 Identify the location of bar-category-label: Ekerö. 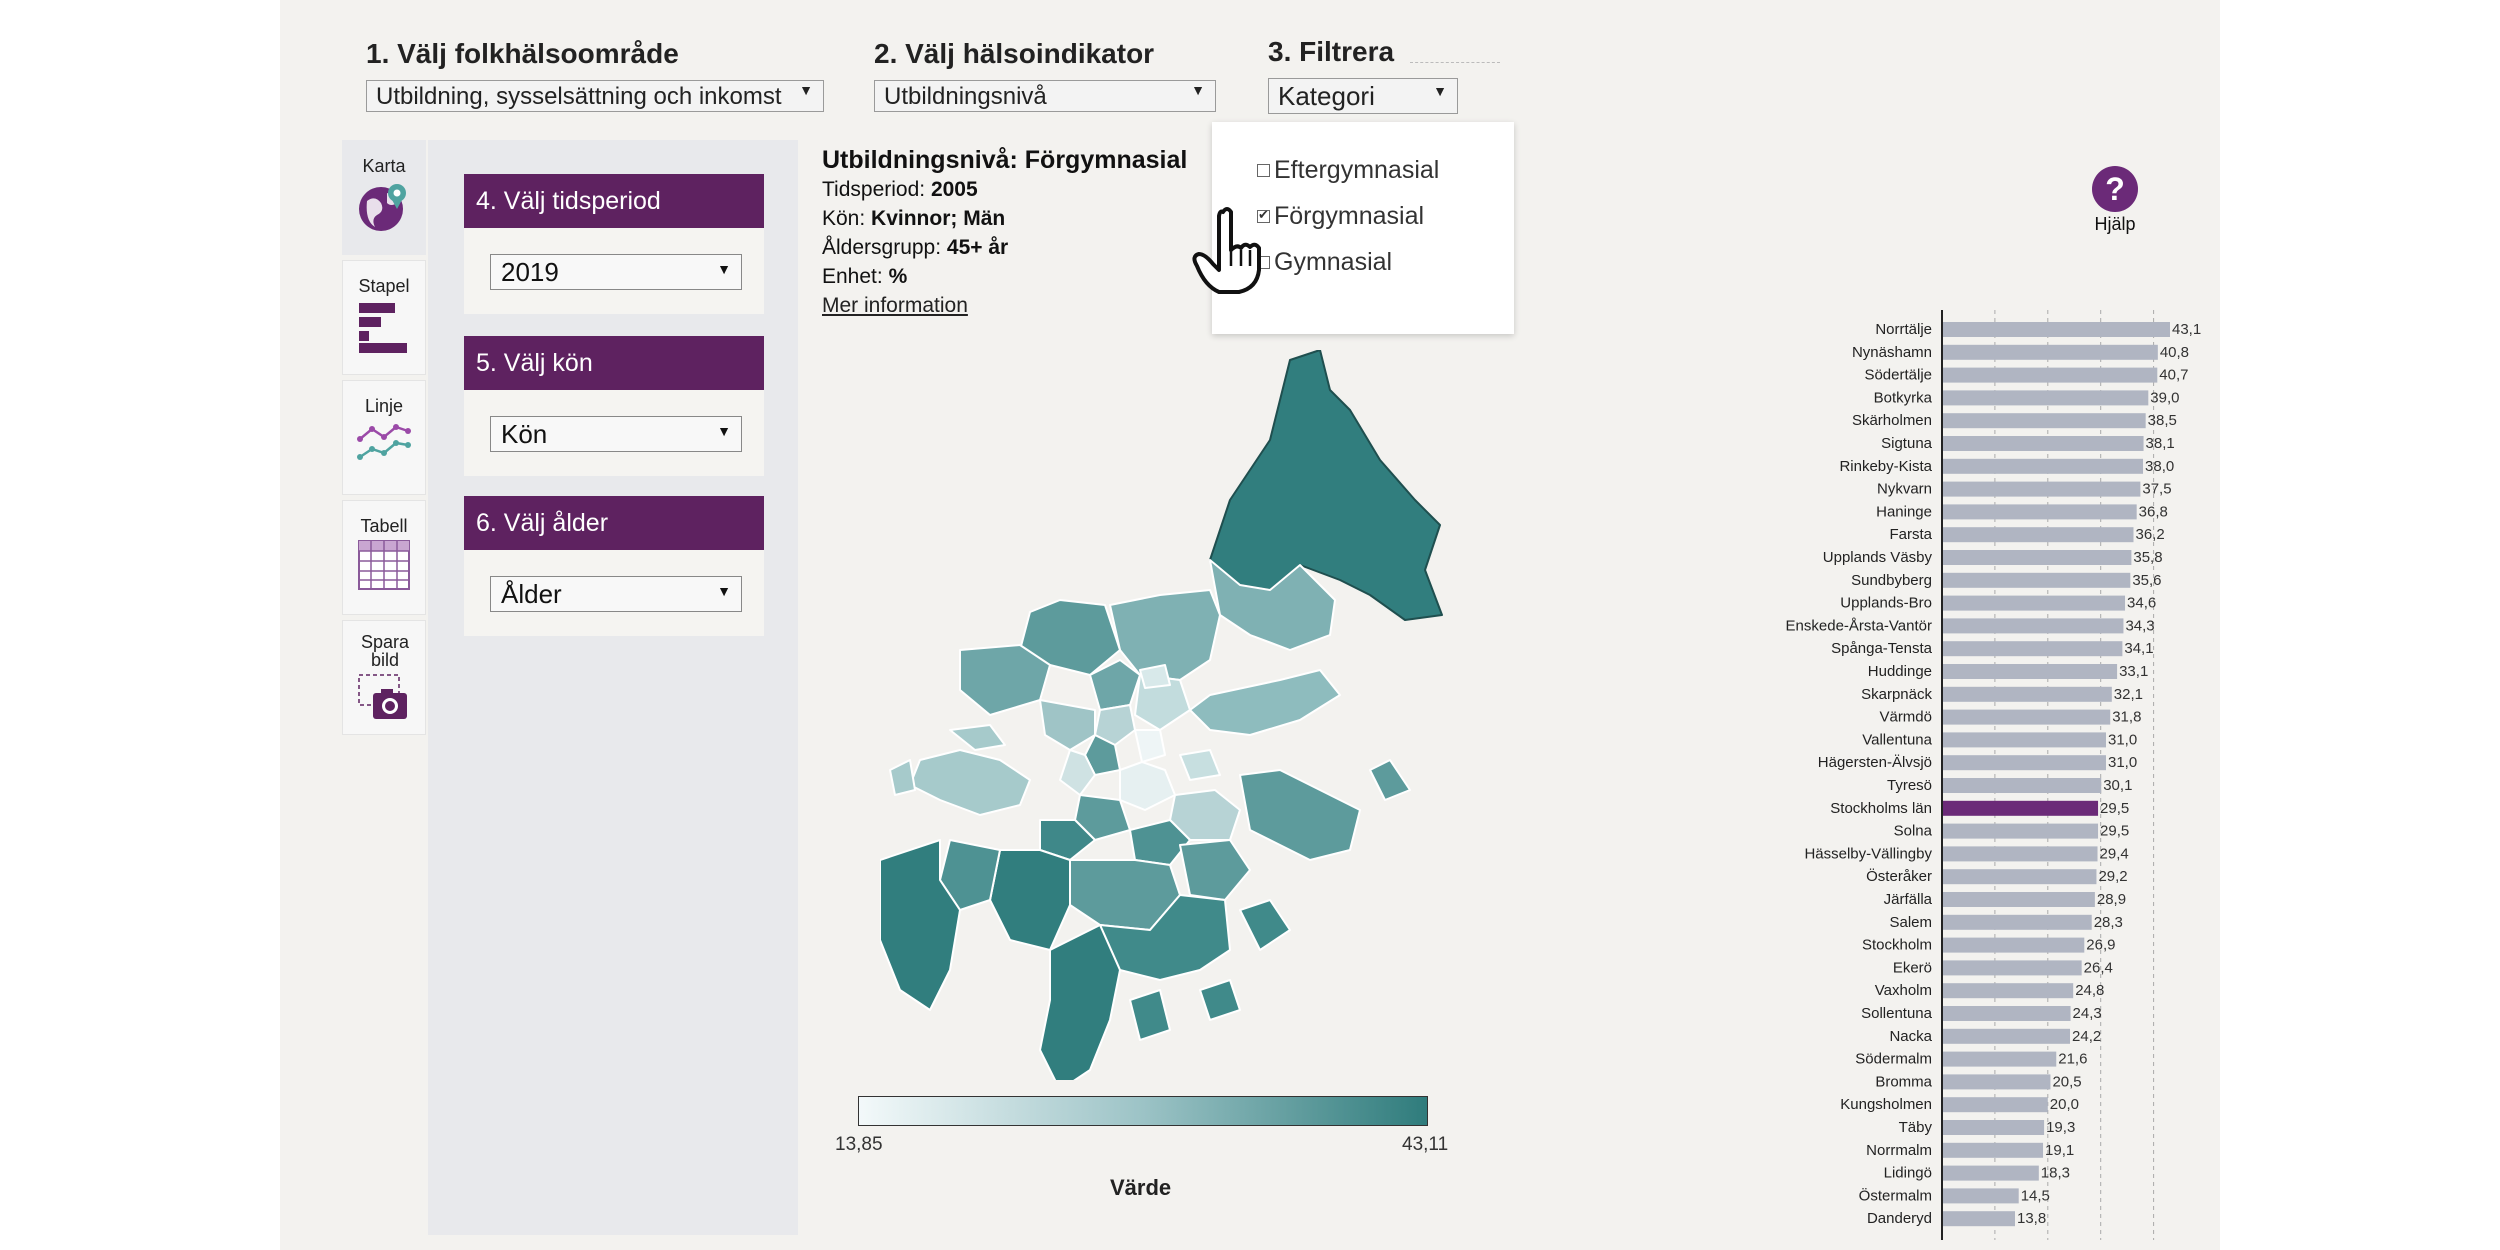
(1912, 967).